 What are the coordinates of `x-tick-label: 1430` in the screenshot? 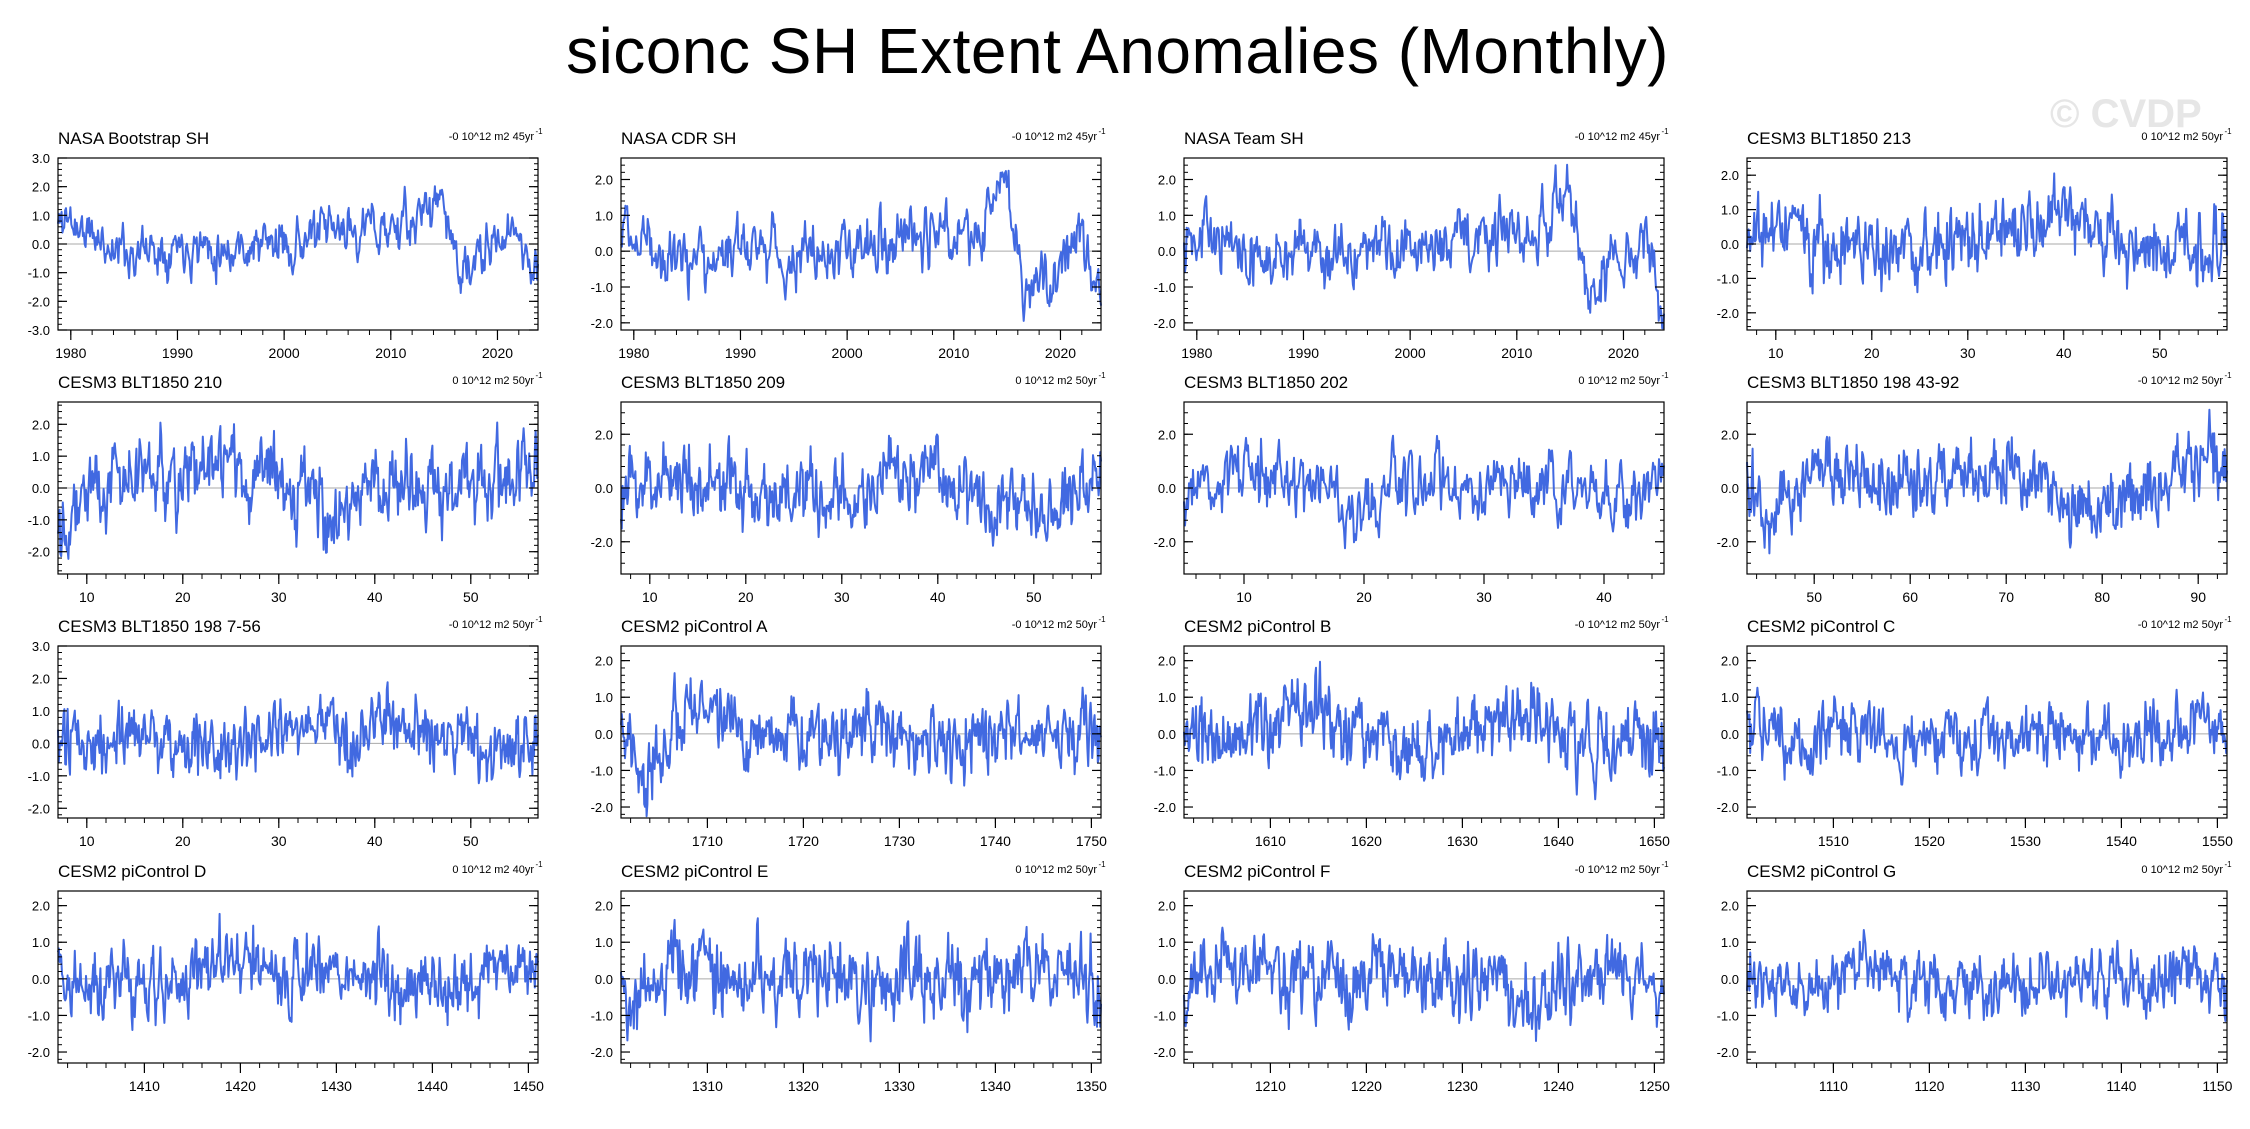 It's located at (336, 1086).